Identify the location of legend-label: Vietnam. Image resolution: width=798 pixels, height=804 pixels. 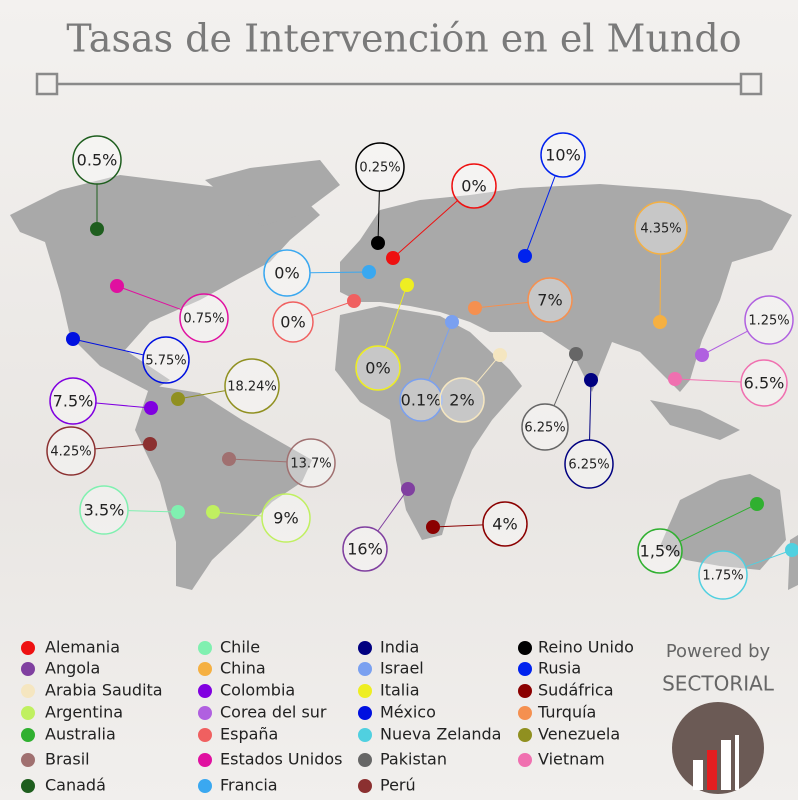
(571, 759).